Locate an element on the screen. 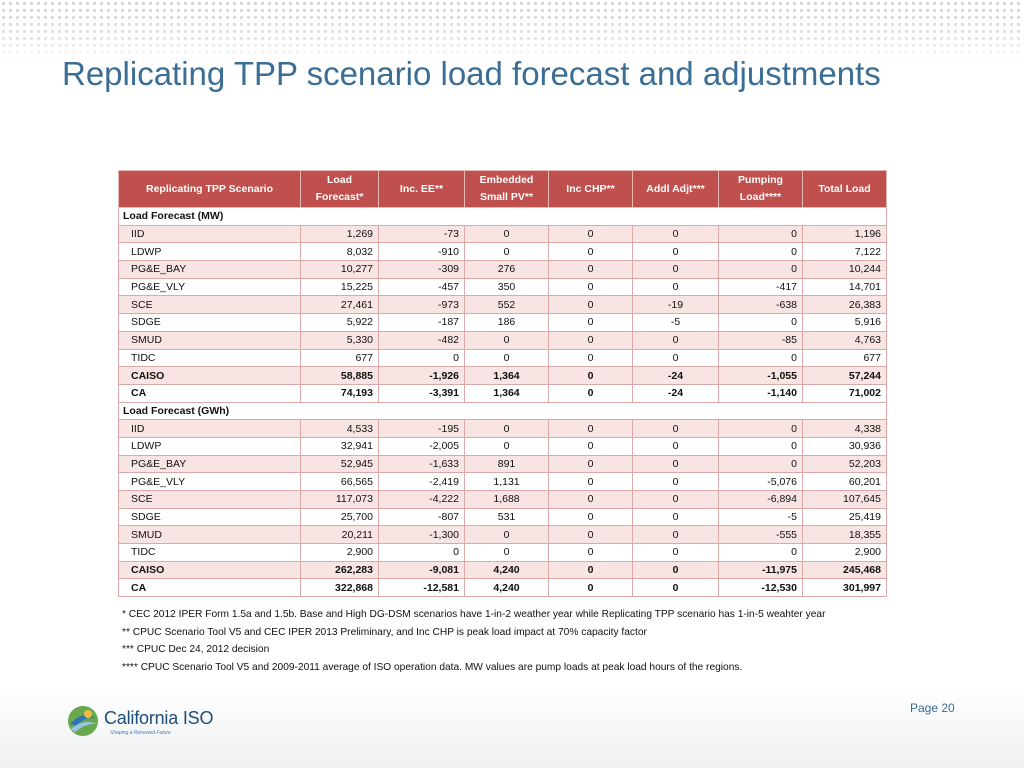 The image size is (1024, 768). table-cell: 71,002 is located at coordinates (844, 393).